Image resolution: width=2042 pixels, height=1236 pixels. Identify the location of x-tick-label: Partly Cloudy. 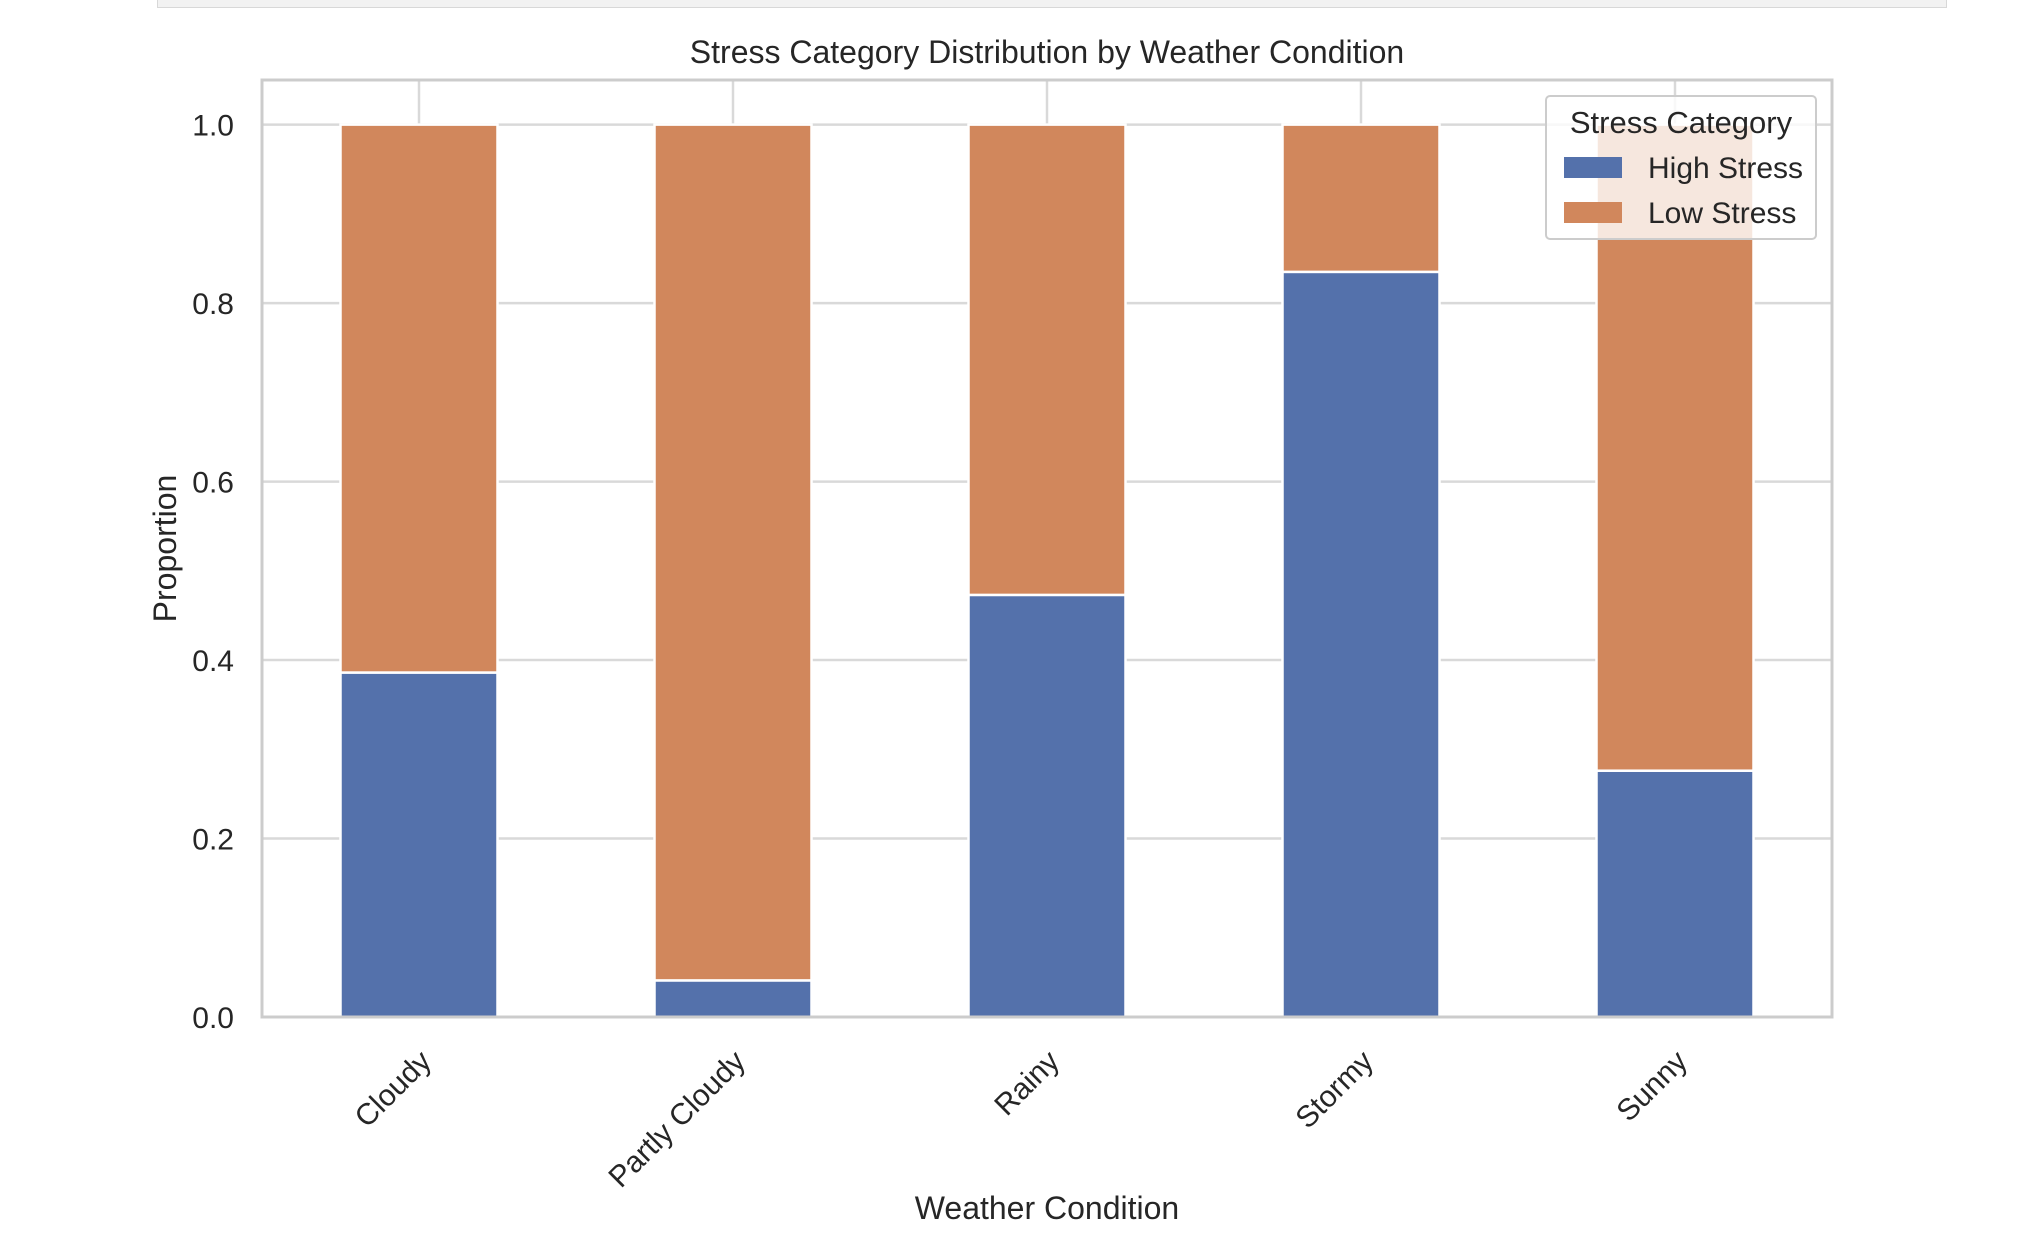
(676, 1119).